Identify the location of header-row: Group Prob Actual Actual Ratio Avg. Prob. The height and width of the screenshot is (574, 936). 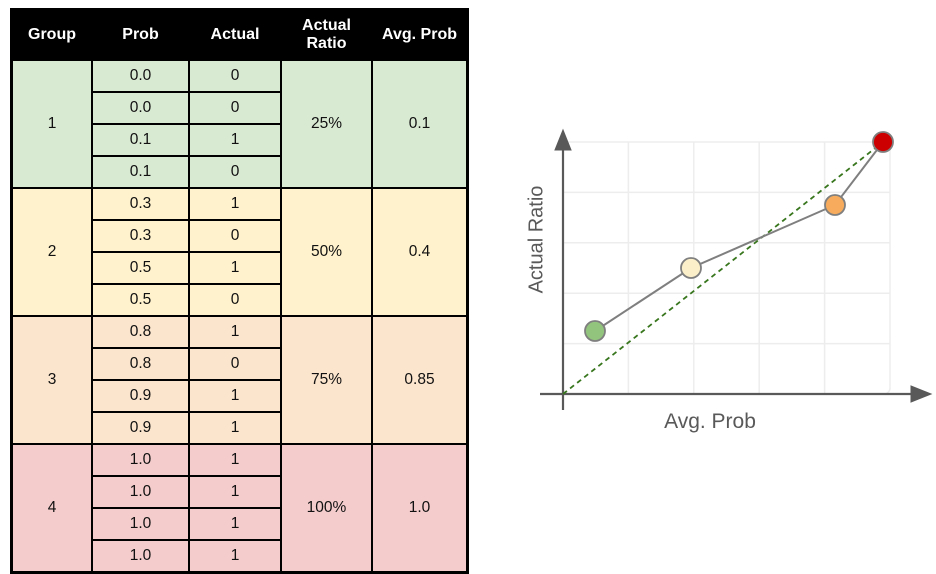
(239, 34).